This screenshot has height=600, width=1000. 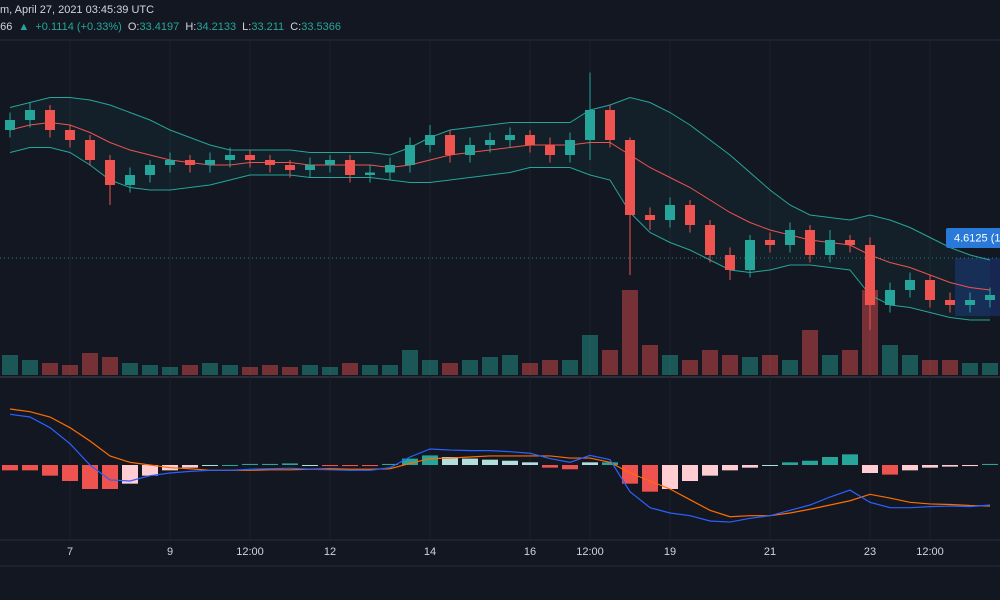 I want to click on ohlc-label: C:, so click(x=296, y=27).